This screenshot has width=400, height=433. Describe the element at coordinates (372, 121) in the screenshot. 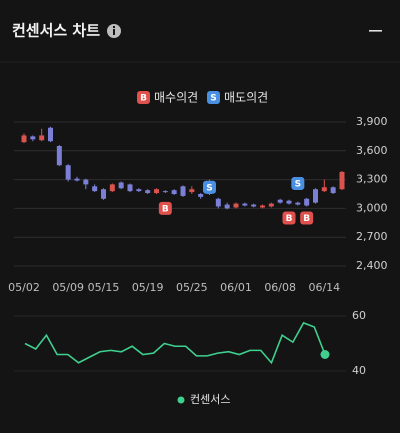

I see `y-tick-label: 3,900` at that location.